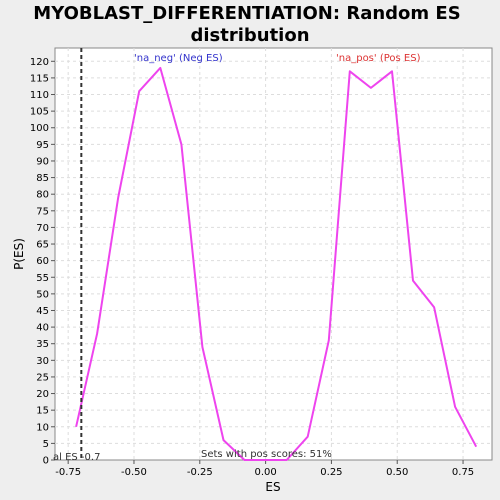 Image resolution: width=500 pixels, height=500 pixels. Describe the element at coordinates (42, 161) in the screenshot. I see `y-tick-label: 90` at that location.